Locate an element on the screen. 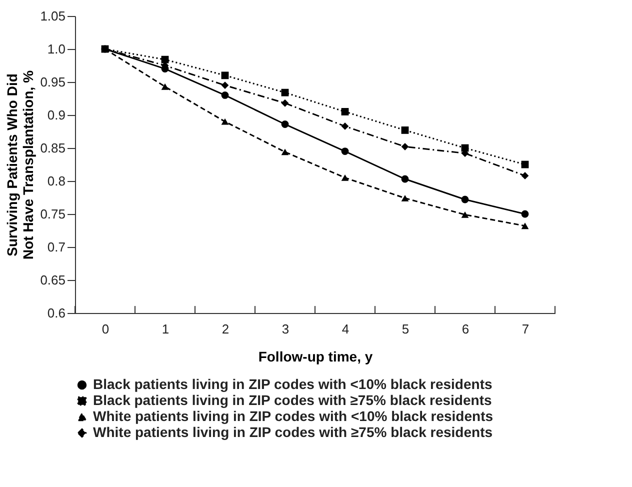  legend-label: Black patients living in ZIP codes with ≥75% black residents is located at coordinates (292, 400).